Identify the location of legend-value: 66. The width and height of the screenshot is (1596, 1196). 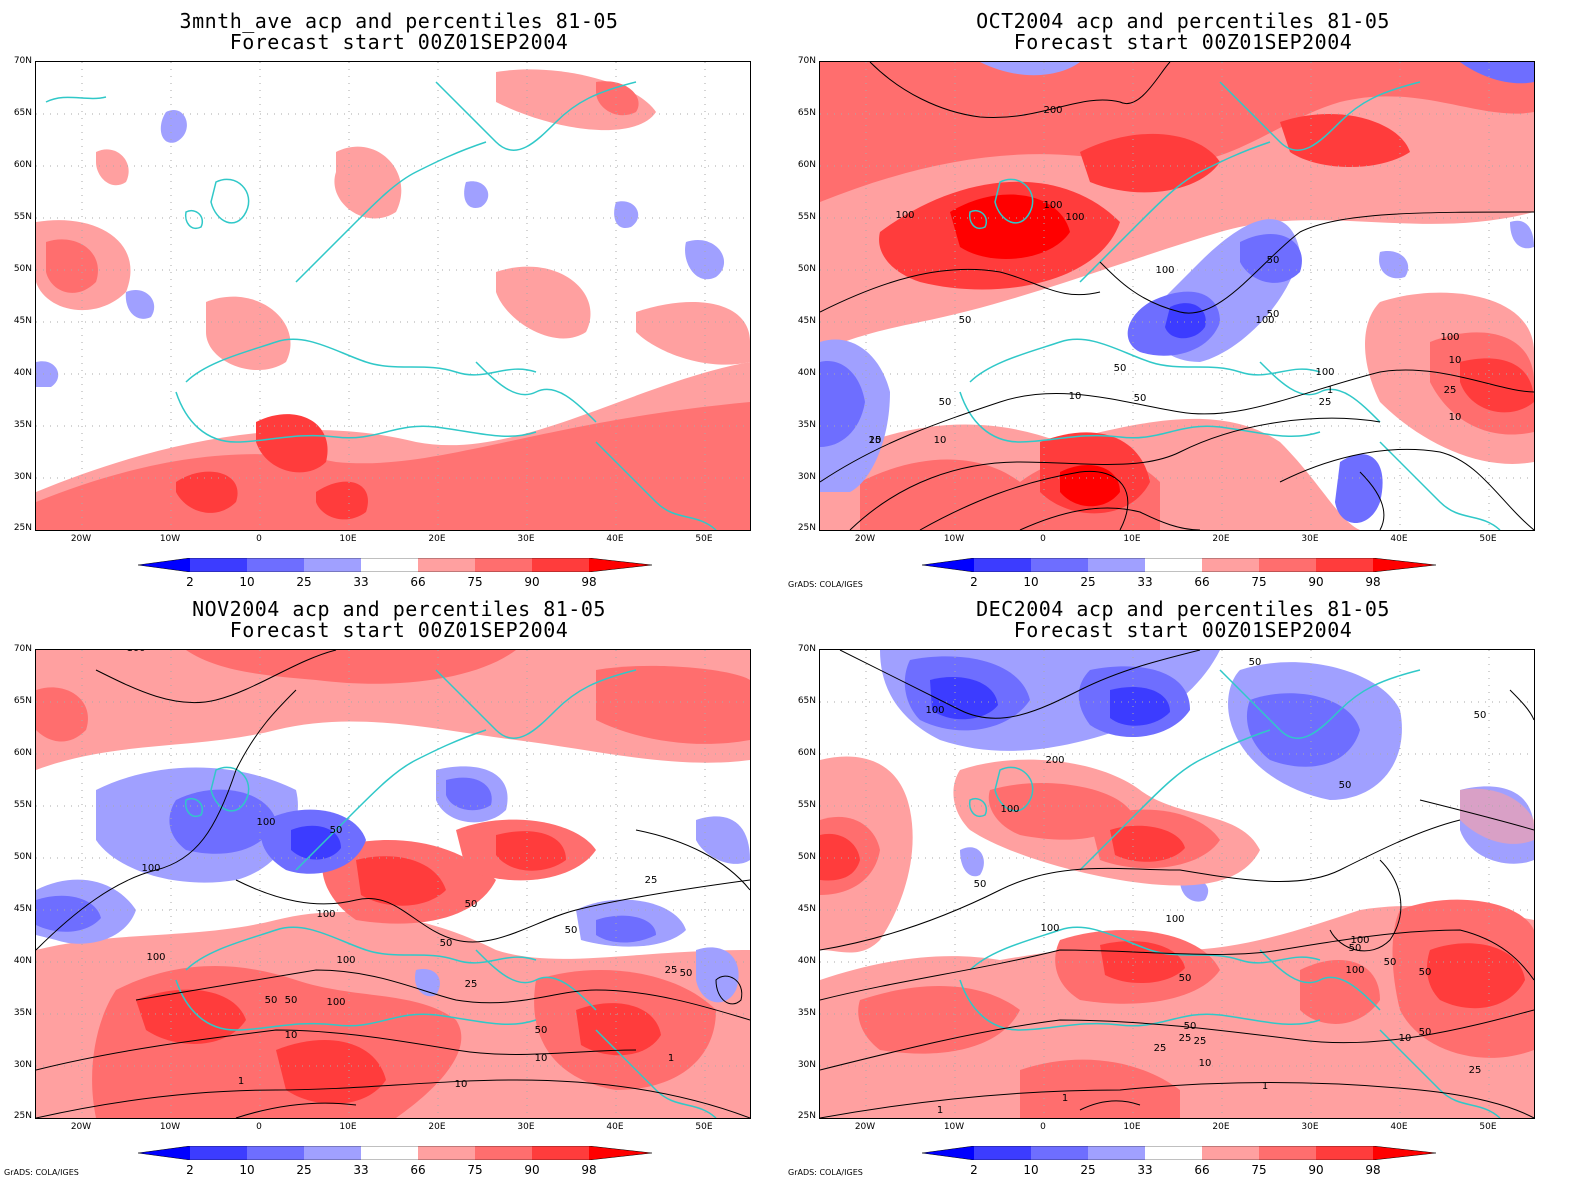
(418, 582).